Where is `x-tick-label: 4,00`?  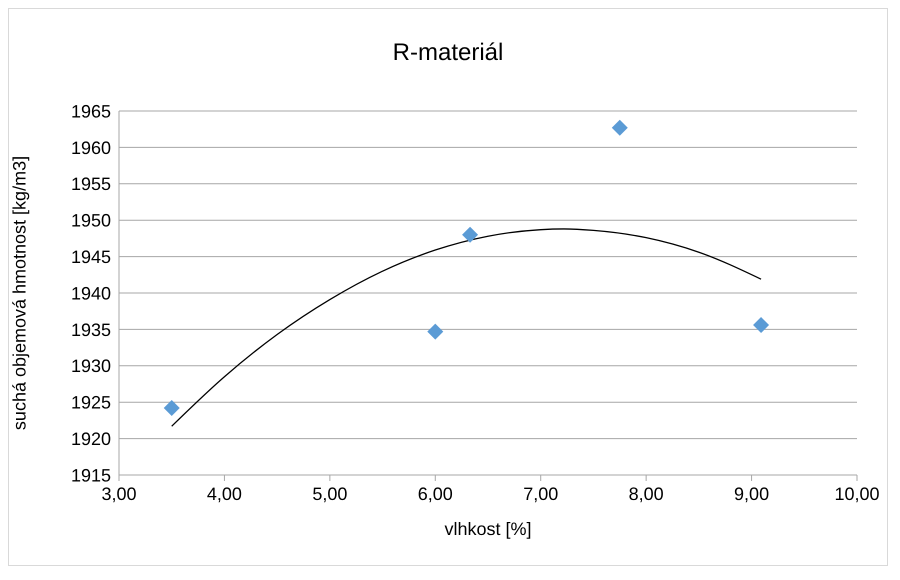
x-tick-label: 4,00 is located at coordinates (224, 494).